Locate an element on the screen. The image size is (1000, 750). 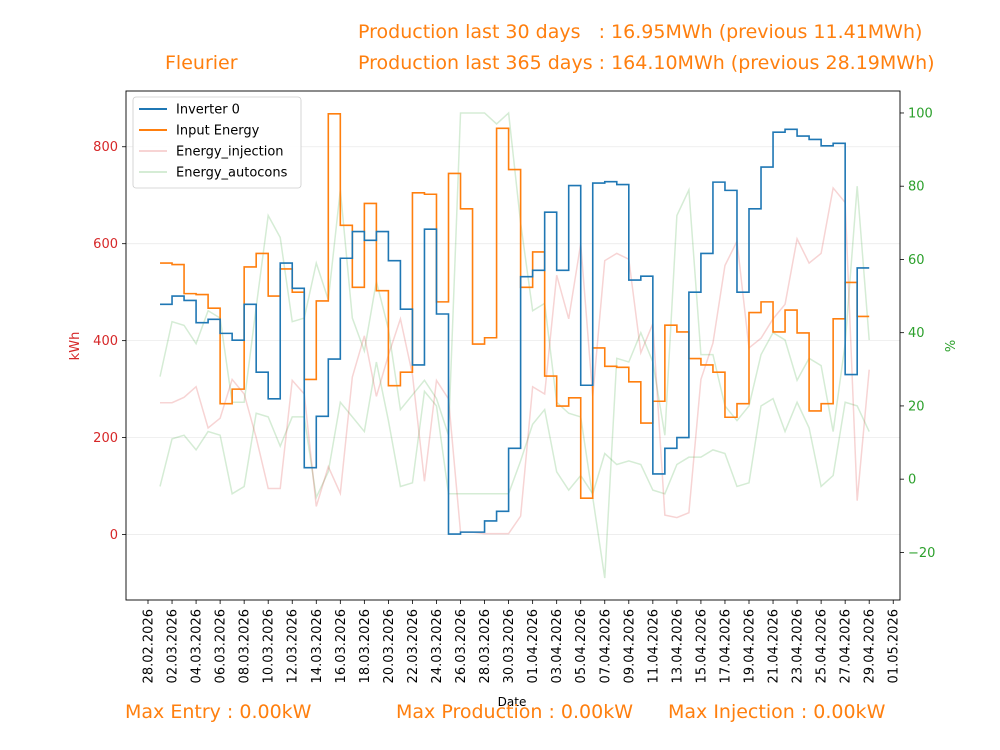
x-tick-label-18: 05.04.2026 is located at coordinates (581, 646).